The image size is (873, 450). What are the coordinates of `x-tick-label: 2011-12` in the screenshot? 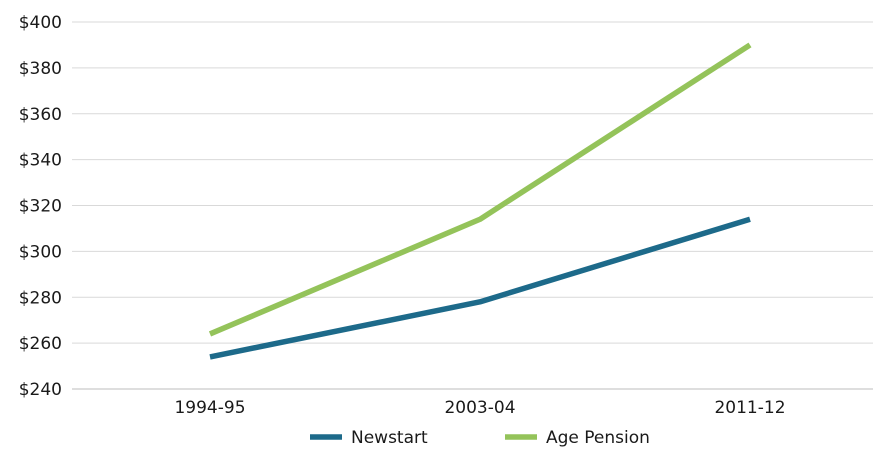 It's located at (749, 408).